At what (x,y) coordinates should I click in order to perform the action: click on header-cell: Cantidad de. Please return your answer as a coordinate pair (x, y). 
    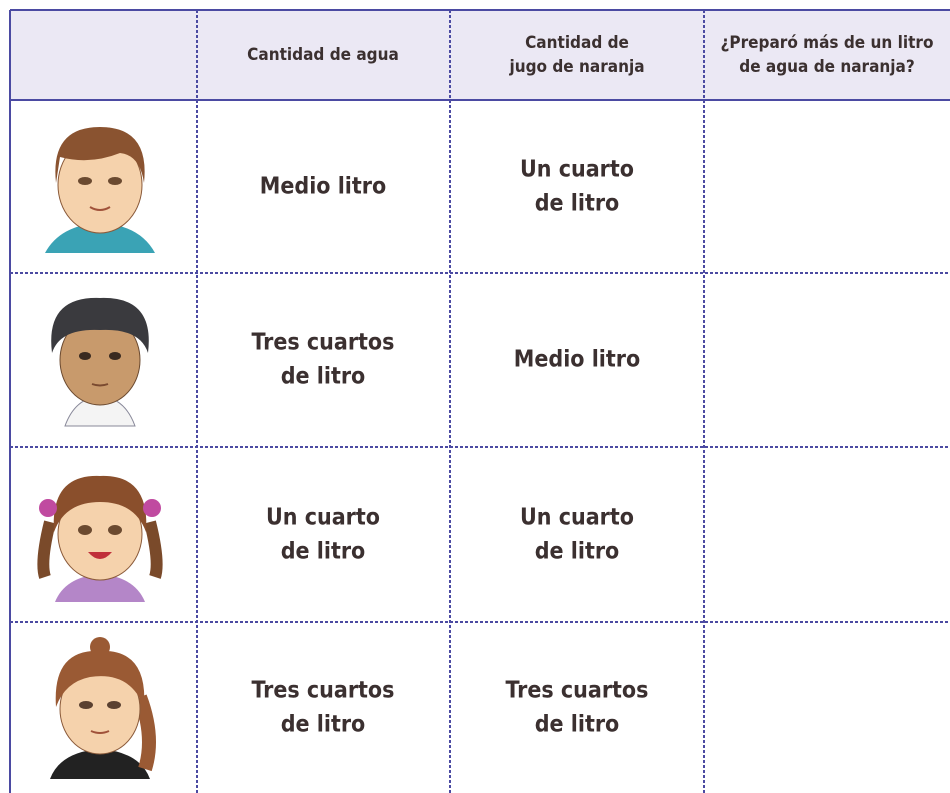
    Looking at the image, I should click on (577, 43).